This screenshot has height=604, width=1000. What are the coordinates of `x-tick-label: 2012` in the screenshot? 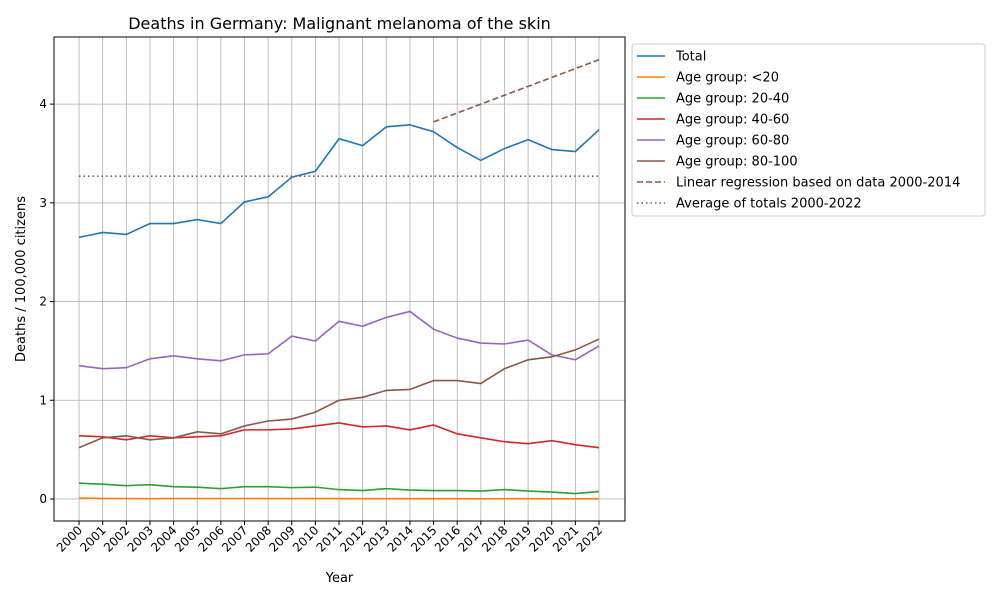 It's located at (352, 538).